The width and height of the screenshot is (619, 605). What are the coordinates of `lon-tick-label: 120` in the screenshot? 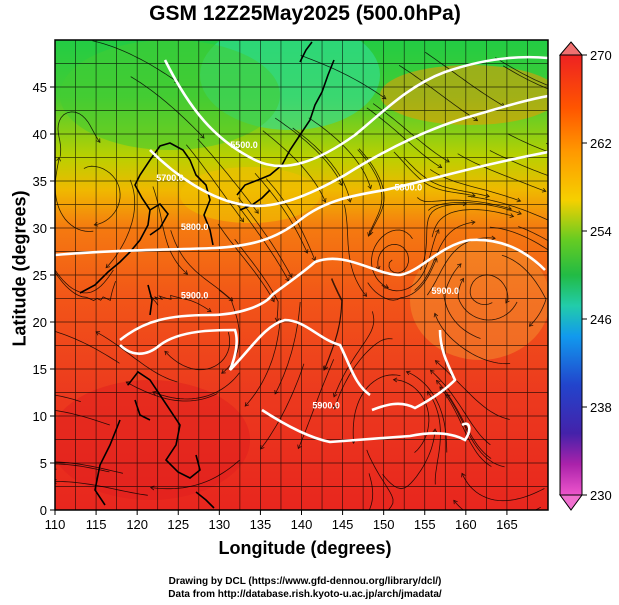 It's located at (137, 524).